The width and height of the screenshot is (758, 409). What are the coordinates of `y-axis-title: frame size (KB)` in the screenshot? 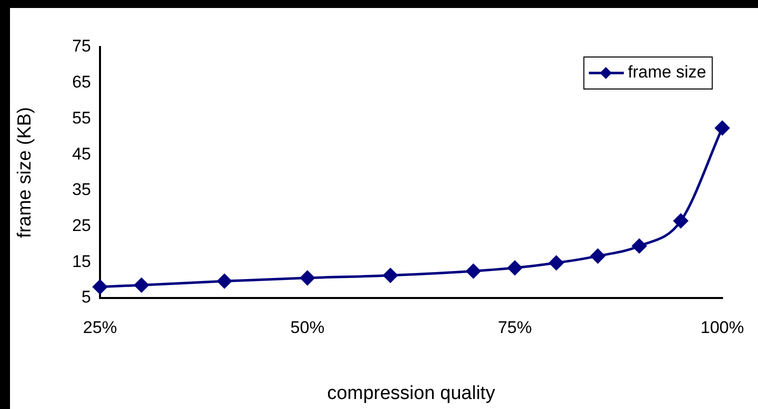 It's located at (25, 172).